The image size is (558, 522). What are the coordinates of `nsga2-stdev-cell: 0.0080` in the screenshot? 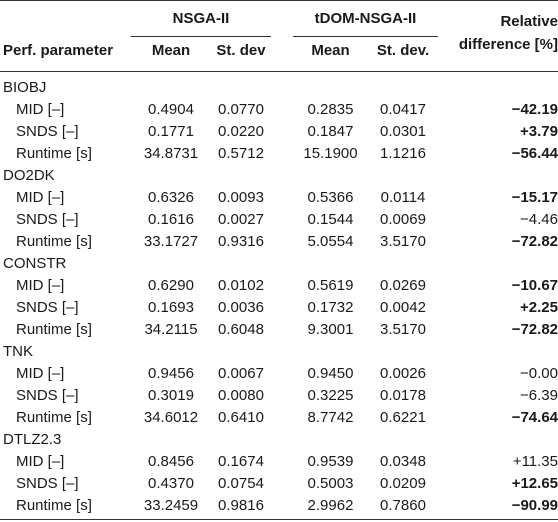 It's located at (241, 395).